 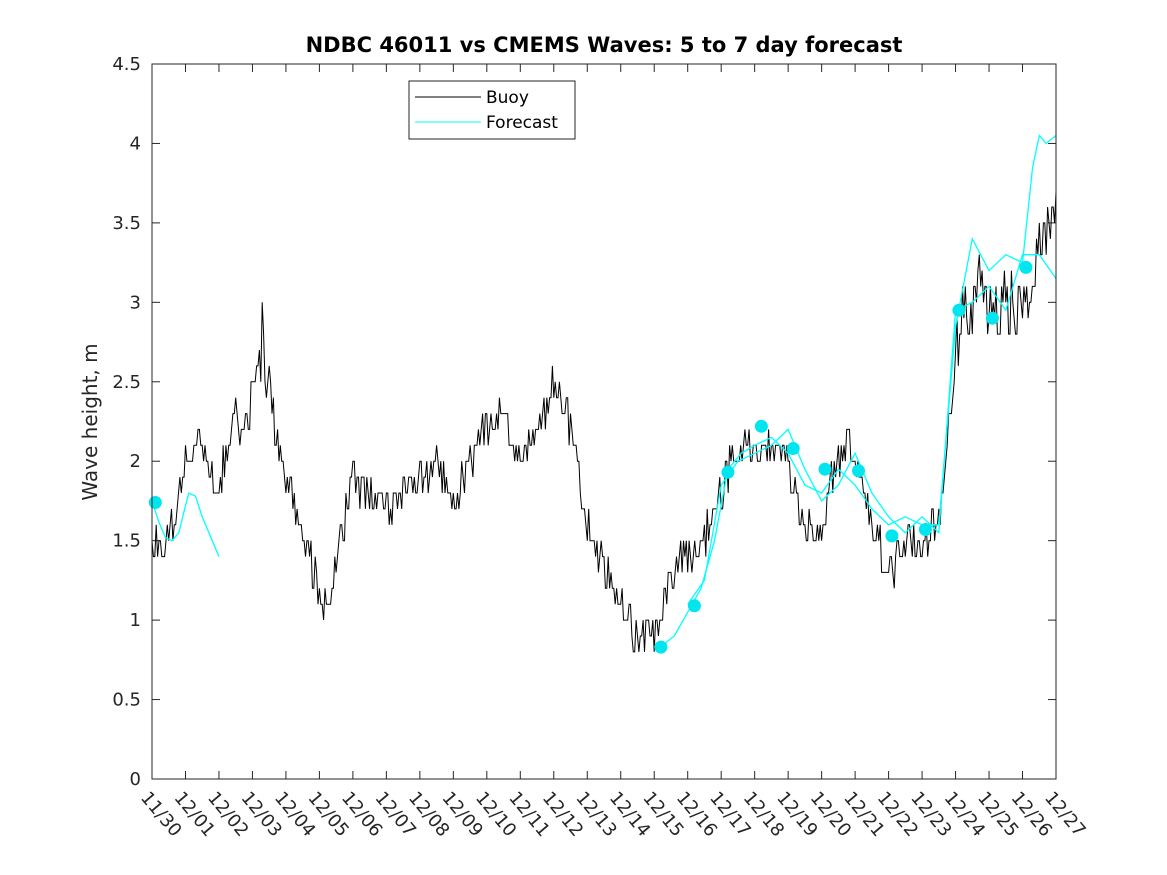 I want to click on y-tick-label: 3.5, so click(x=126, y=223).